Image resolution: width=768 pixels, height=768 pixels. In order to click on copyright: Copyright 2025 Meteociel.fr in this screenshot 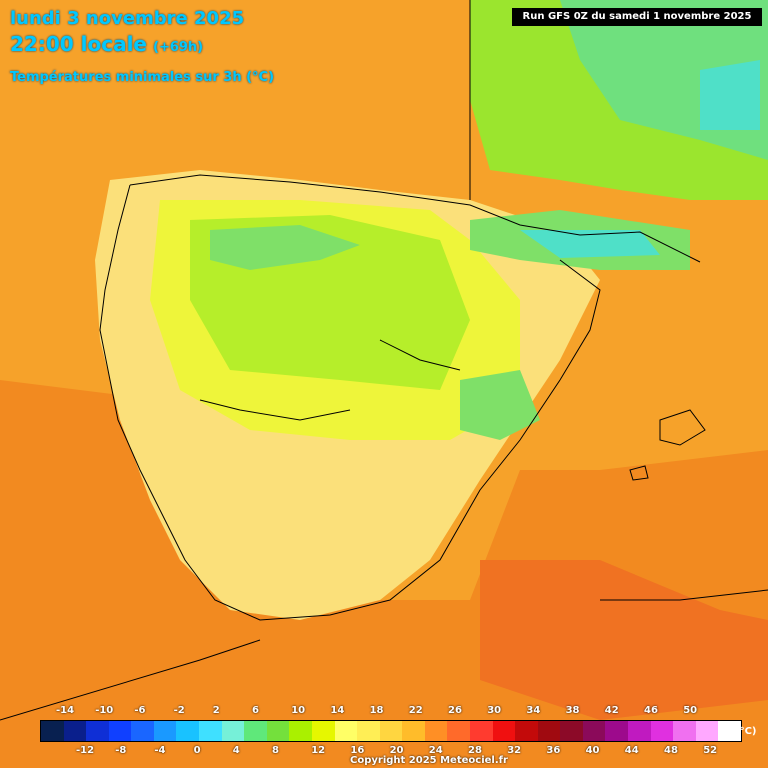, I will do `click(429, 760)`.